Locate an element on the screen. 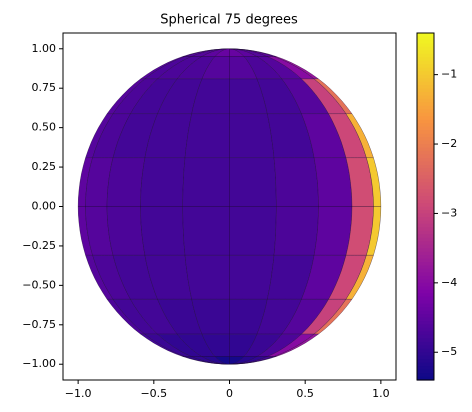  colorbar-frame is located at coordinates (425, 206).